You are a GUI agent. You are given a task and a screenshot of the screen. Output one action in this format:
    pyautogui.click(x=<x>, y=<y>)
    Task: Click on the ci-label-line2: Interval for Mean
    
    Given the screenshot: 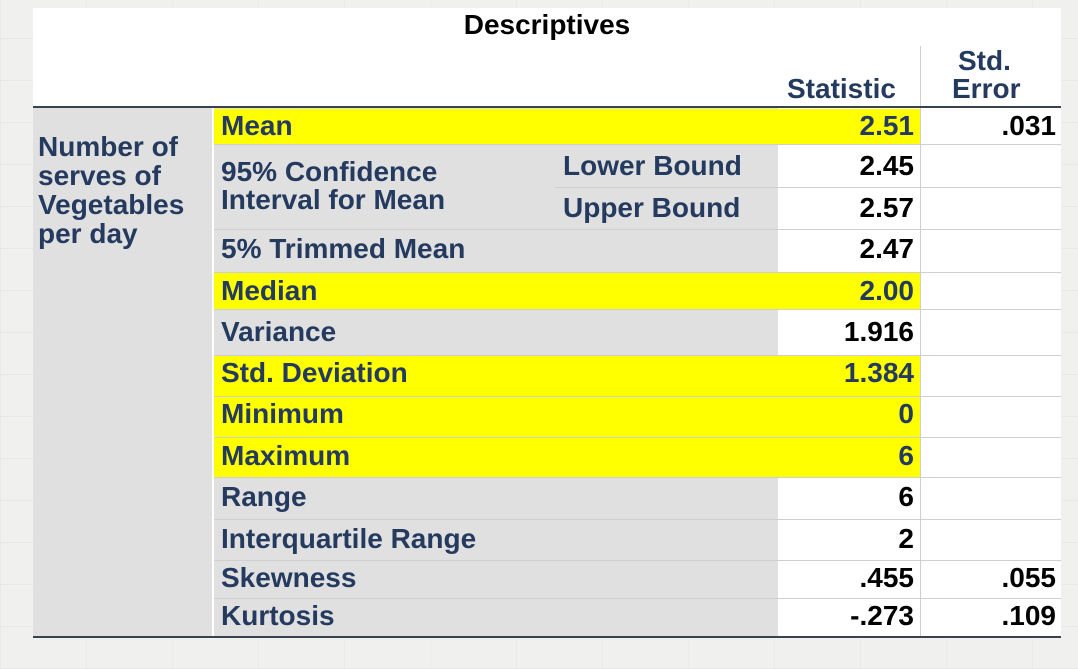 What is the action you would take?
    pyautogui.click(x=333, y=199)
    